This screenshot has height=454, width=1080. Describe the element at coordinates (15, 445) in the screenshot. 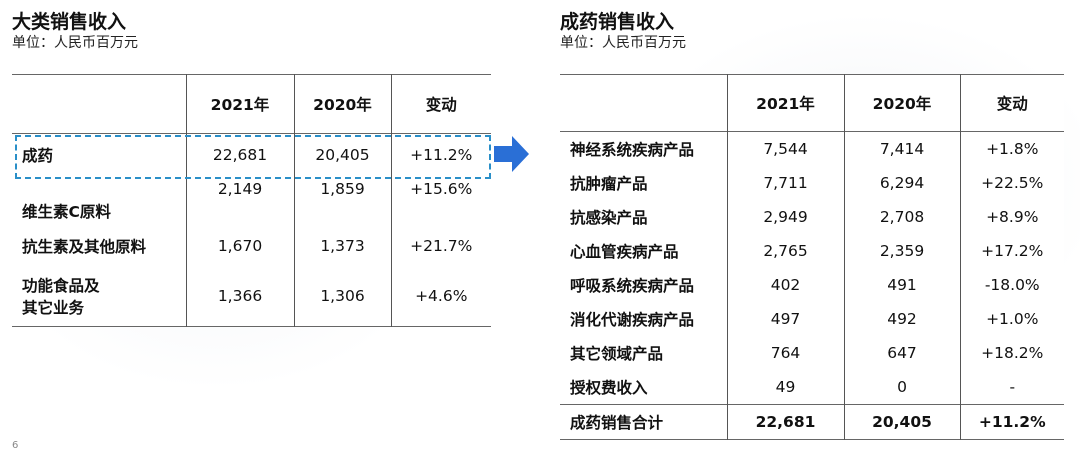

I see `page-number: 6` at that location.